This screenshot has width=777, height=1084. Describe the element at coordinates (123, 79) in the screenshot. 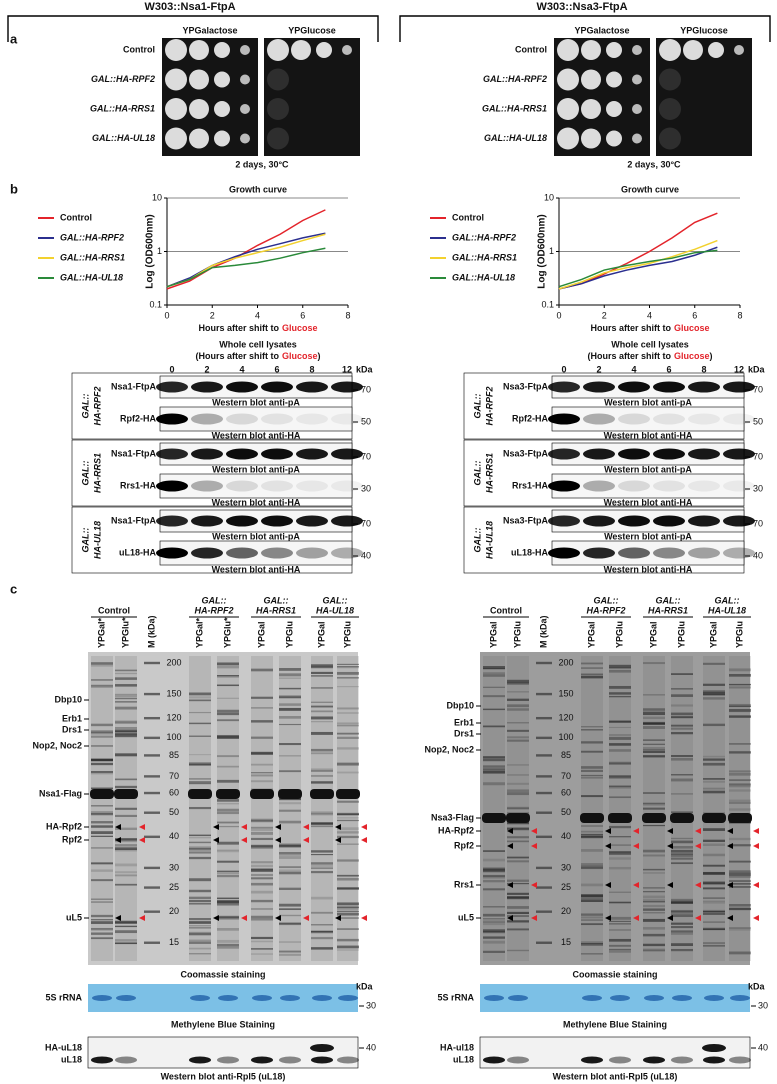

I see `strain-label: GAL::HA-RPF2` at that location.